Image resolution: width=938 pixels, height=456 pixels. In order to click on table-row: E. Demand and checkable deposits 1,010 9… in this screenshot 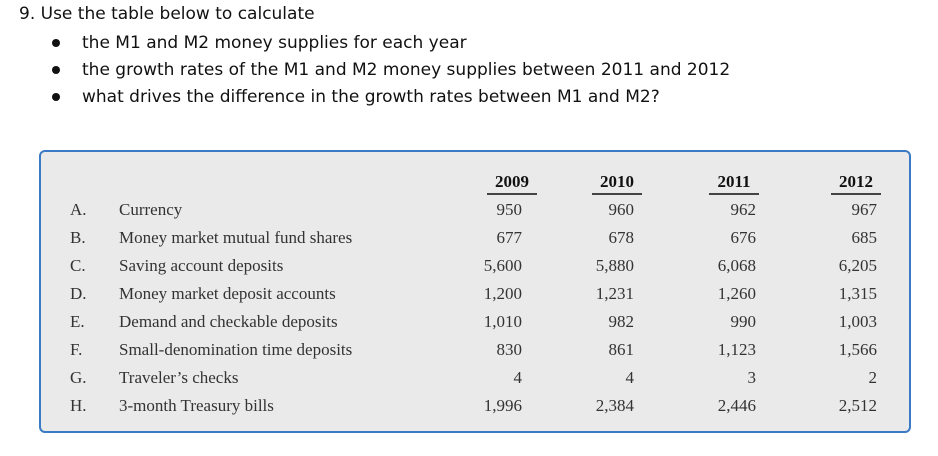, I will do `click(475, 325)`.